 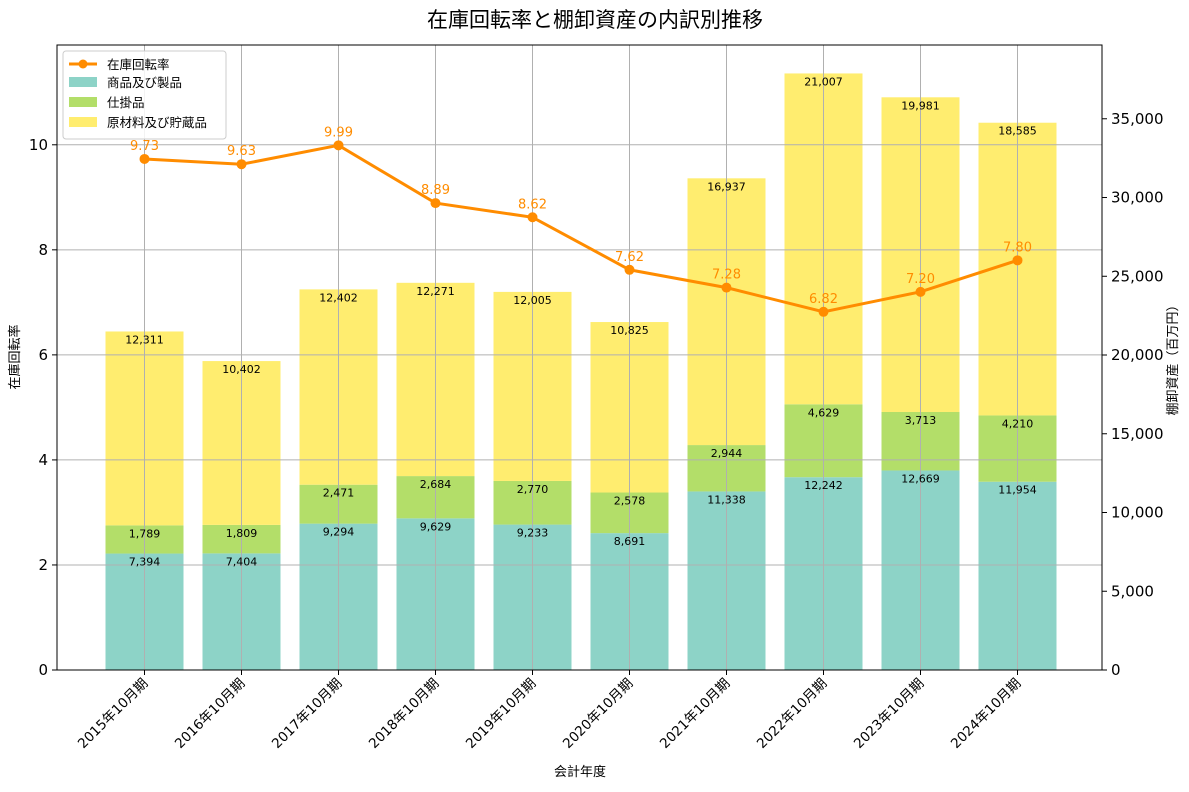 What do you see at coordinates (144, 339) in the screenshot?
I see `bar-data-label: 12,311` at bounding box center [144, 339].